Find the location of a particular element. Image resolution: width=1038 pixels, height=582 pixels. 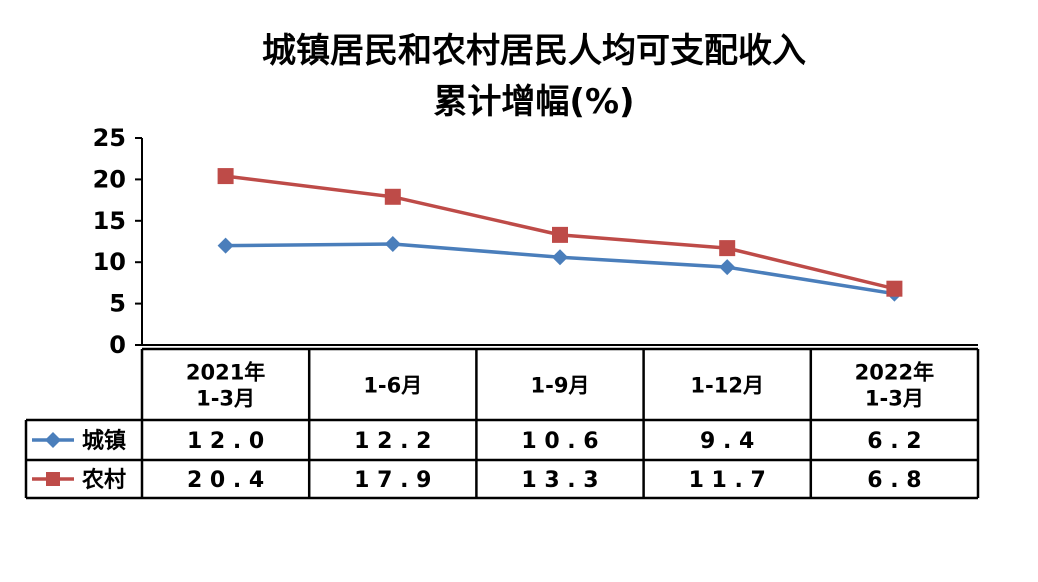

y-tick-label: 5 is located at coordinates (117, 304).